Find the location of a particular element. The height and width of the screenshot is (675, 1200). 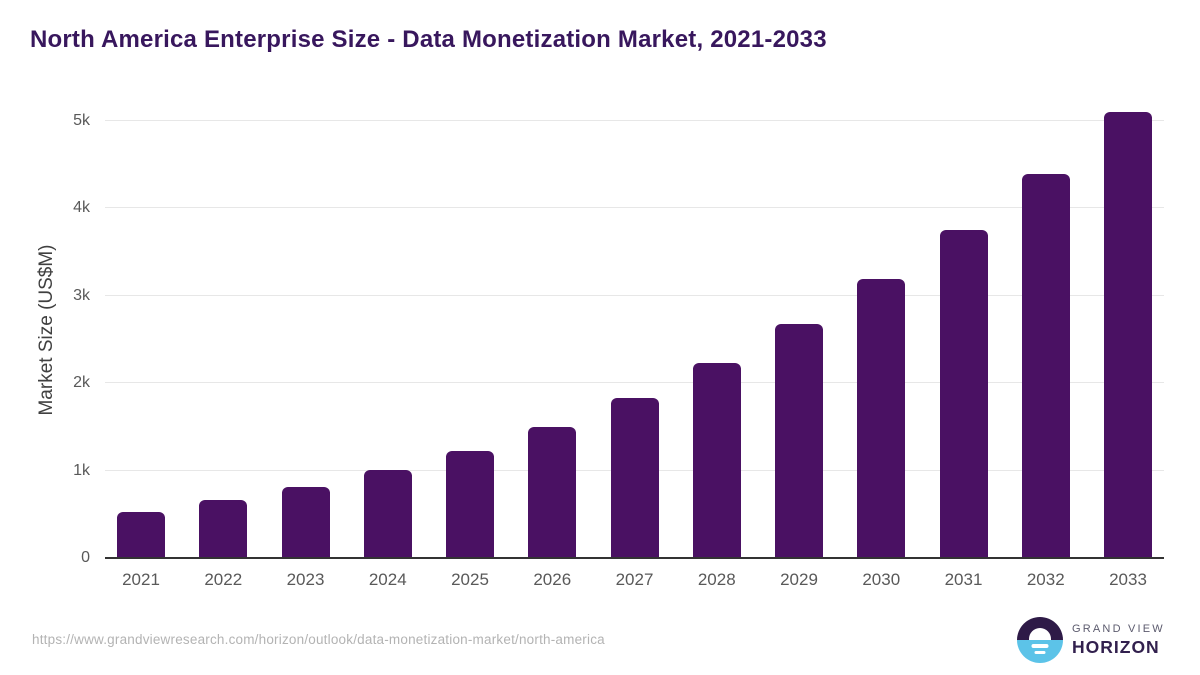

bar-2022 is located at coordinates (223, 529).